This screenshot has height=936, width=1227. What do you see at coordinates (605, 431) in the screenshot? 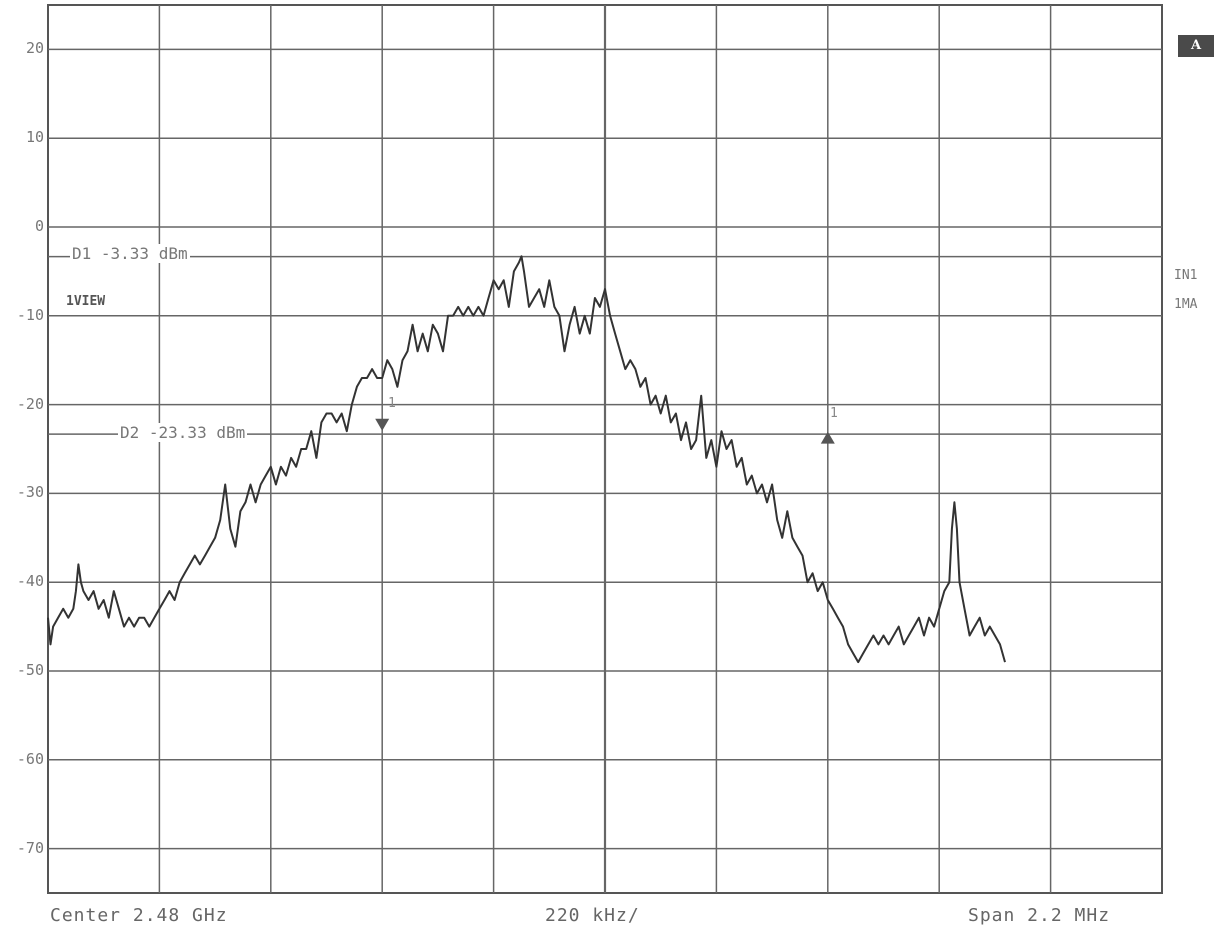
I see `marker-group` at bounding box center [605, 431].